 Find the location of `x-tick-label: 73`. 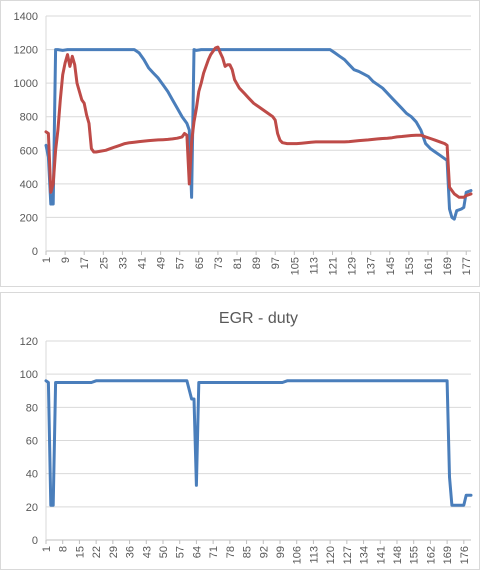

x-tick-label: 73 is located at coordinates (219, 263).